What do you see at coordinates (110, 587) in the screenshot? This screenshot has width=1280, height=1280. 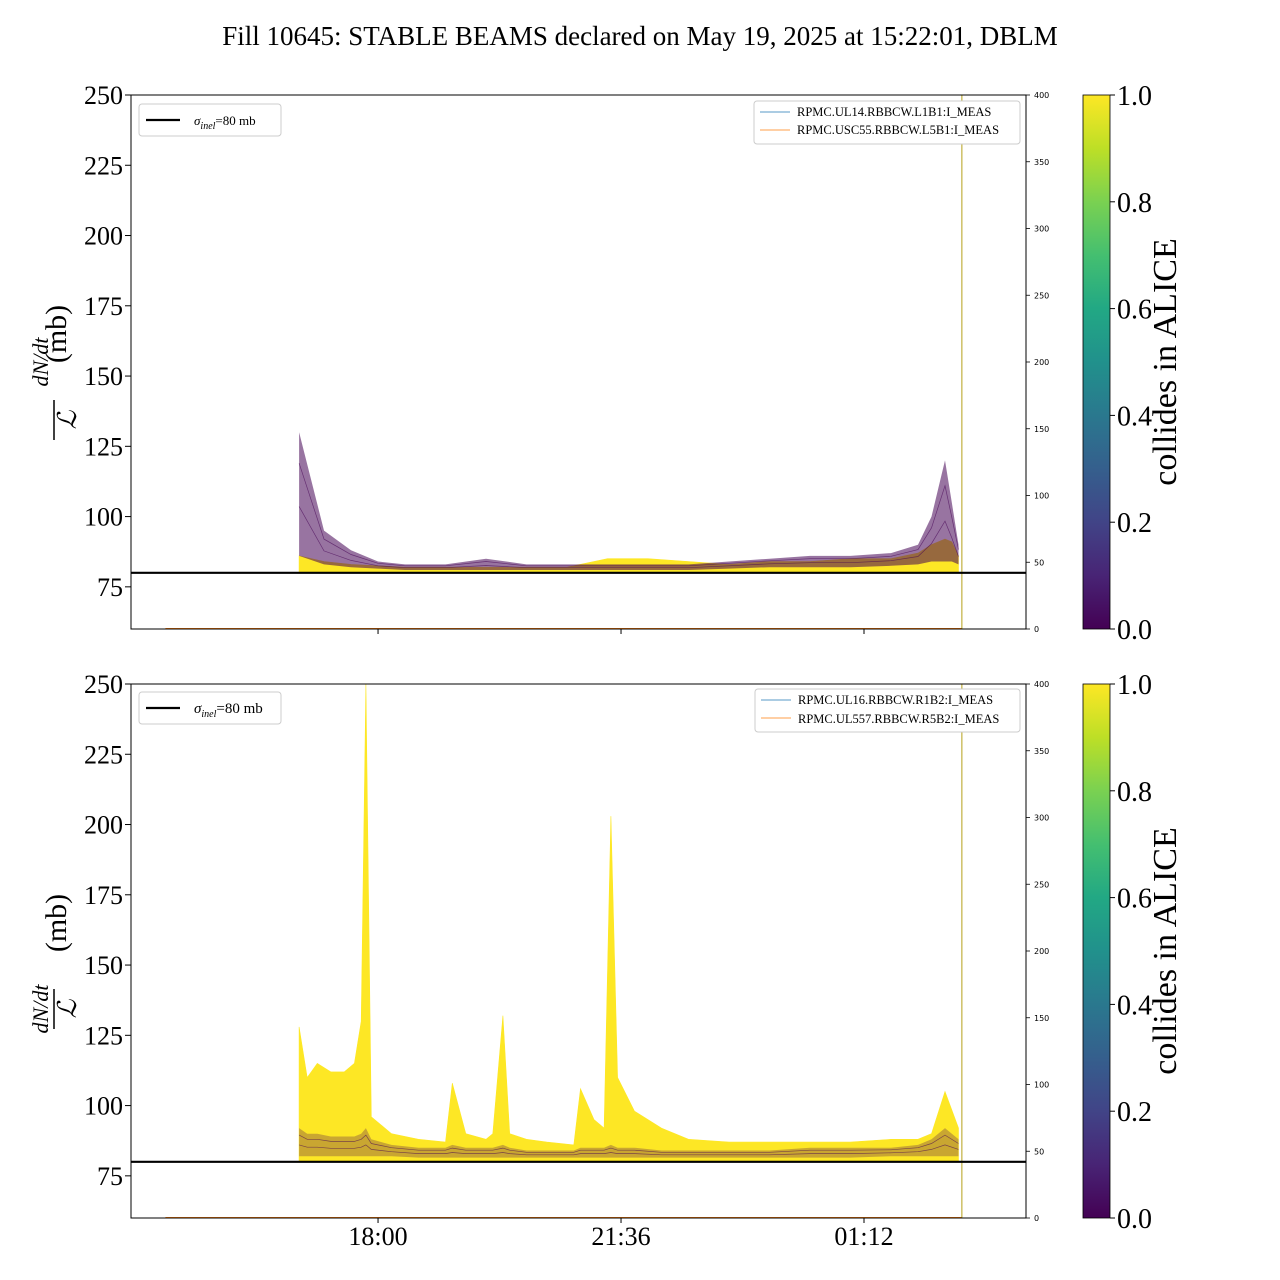 I see `top-ytick-label-0: 75` at bounding box center [110, 587].